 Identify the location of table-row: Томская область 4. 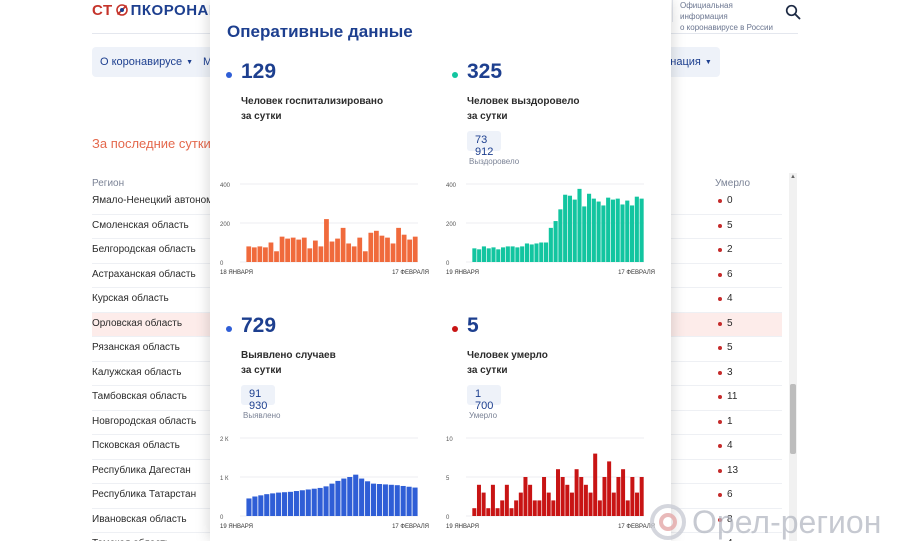
(437, 537).